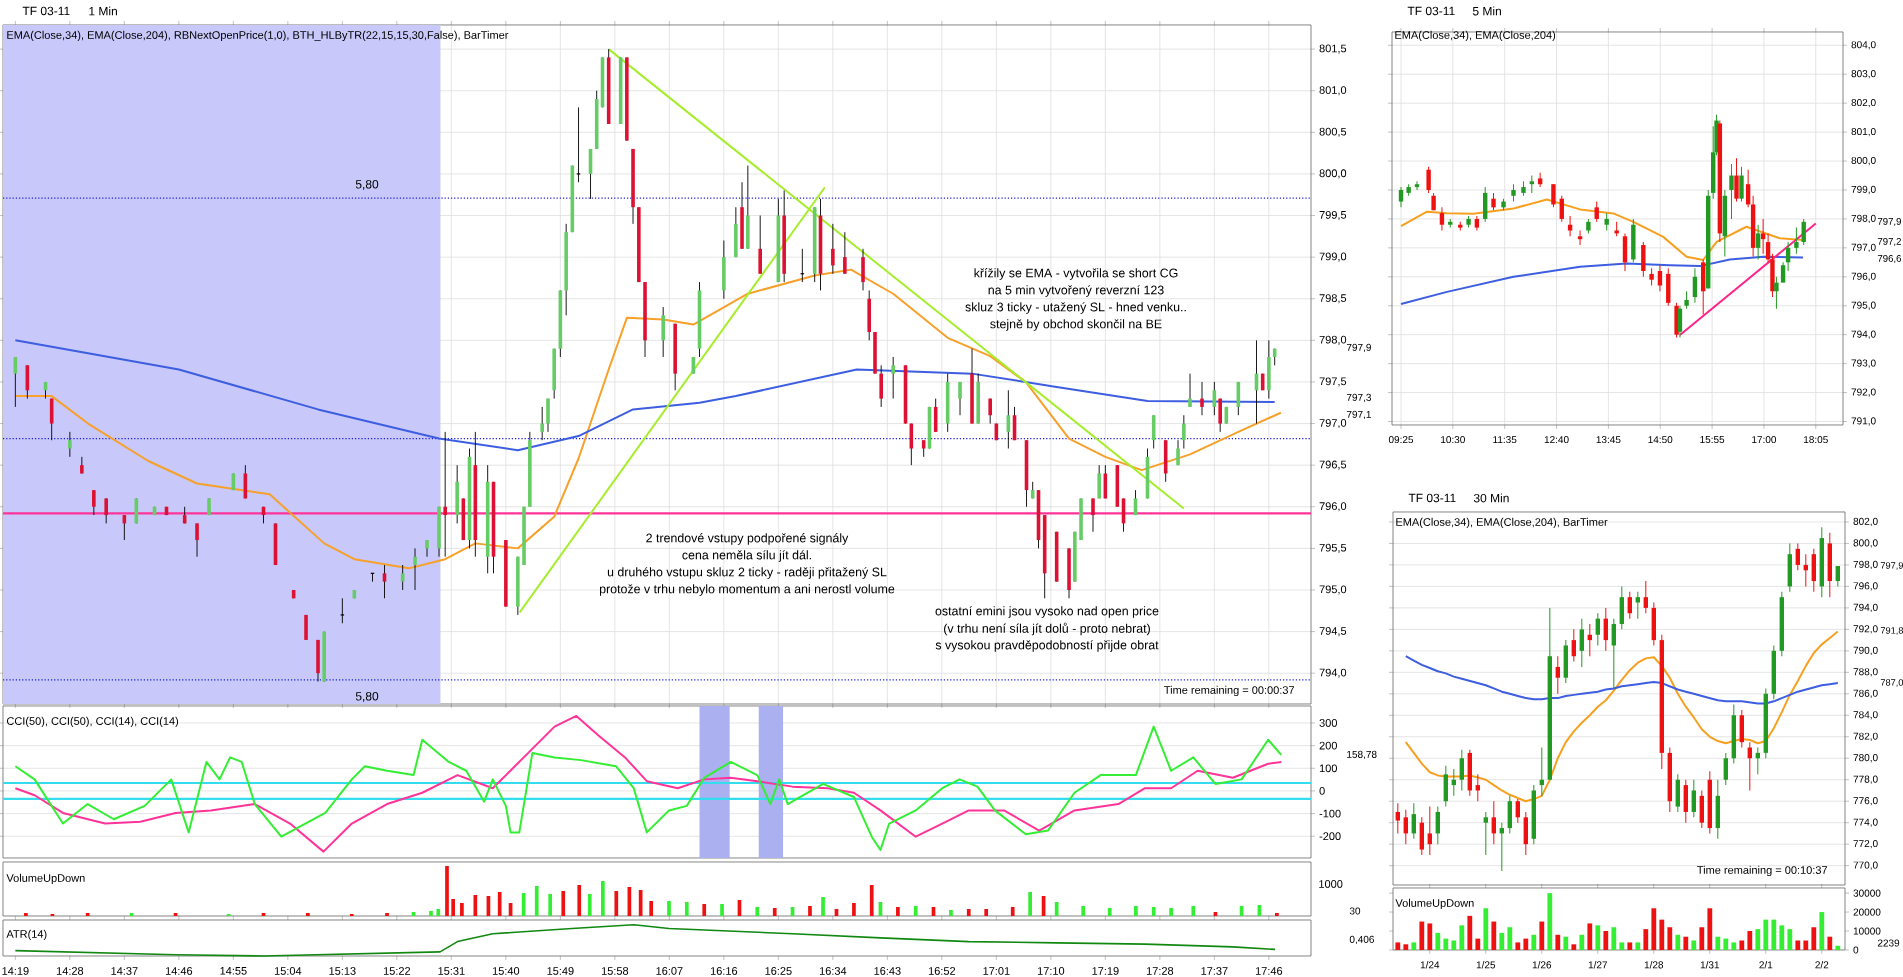  Describe the element at coordinates (1891, 631) in the screenshot. I see `text: 791,8` at that location.